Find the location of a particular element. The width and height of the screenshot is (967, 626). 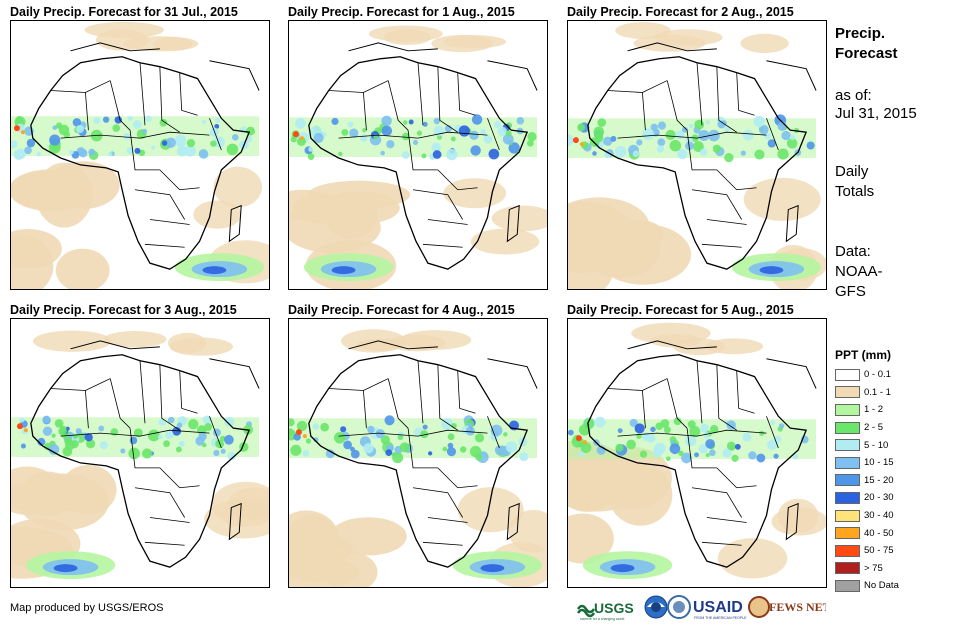

data-source-label: Data: NOAA- GFS is located at coordinates (870, 272).